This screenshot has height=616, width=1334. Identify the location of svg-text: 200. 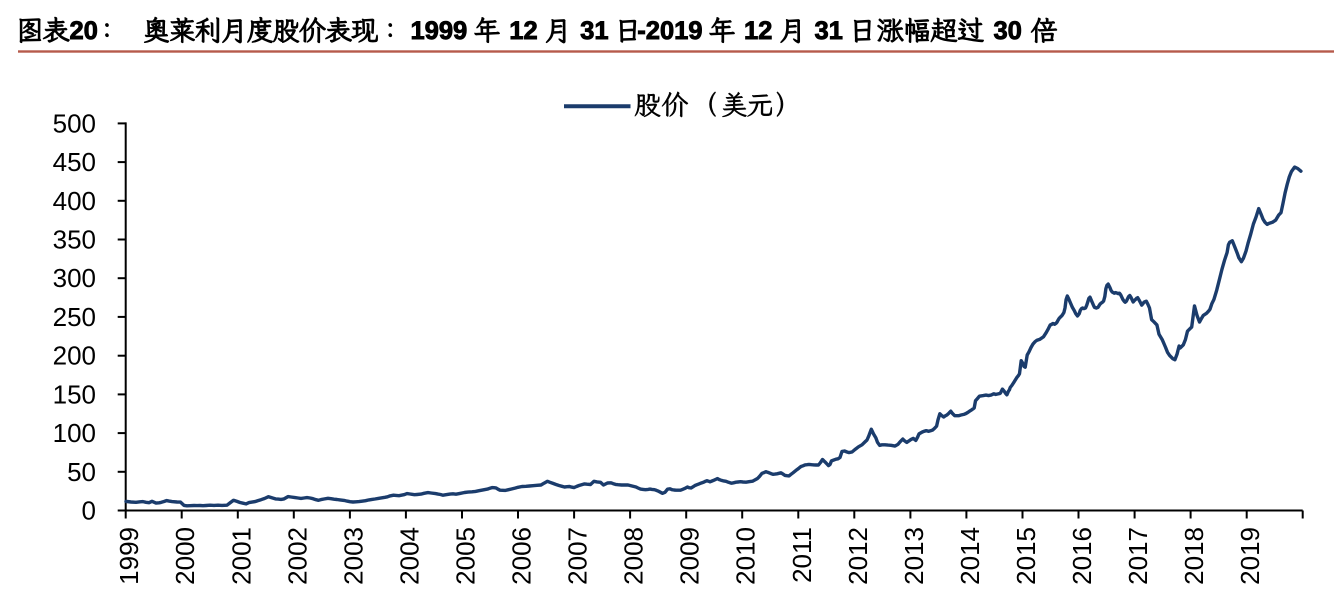
(74, 356).